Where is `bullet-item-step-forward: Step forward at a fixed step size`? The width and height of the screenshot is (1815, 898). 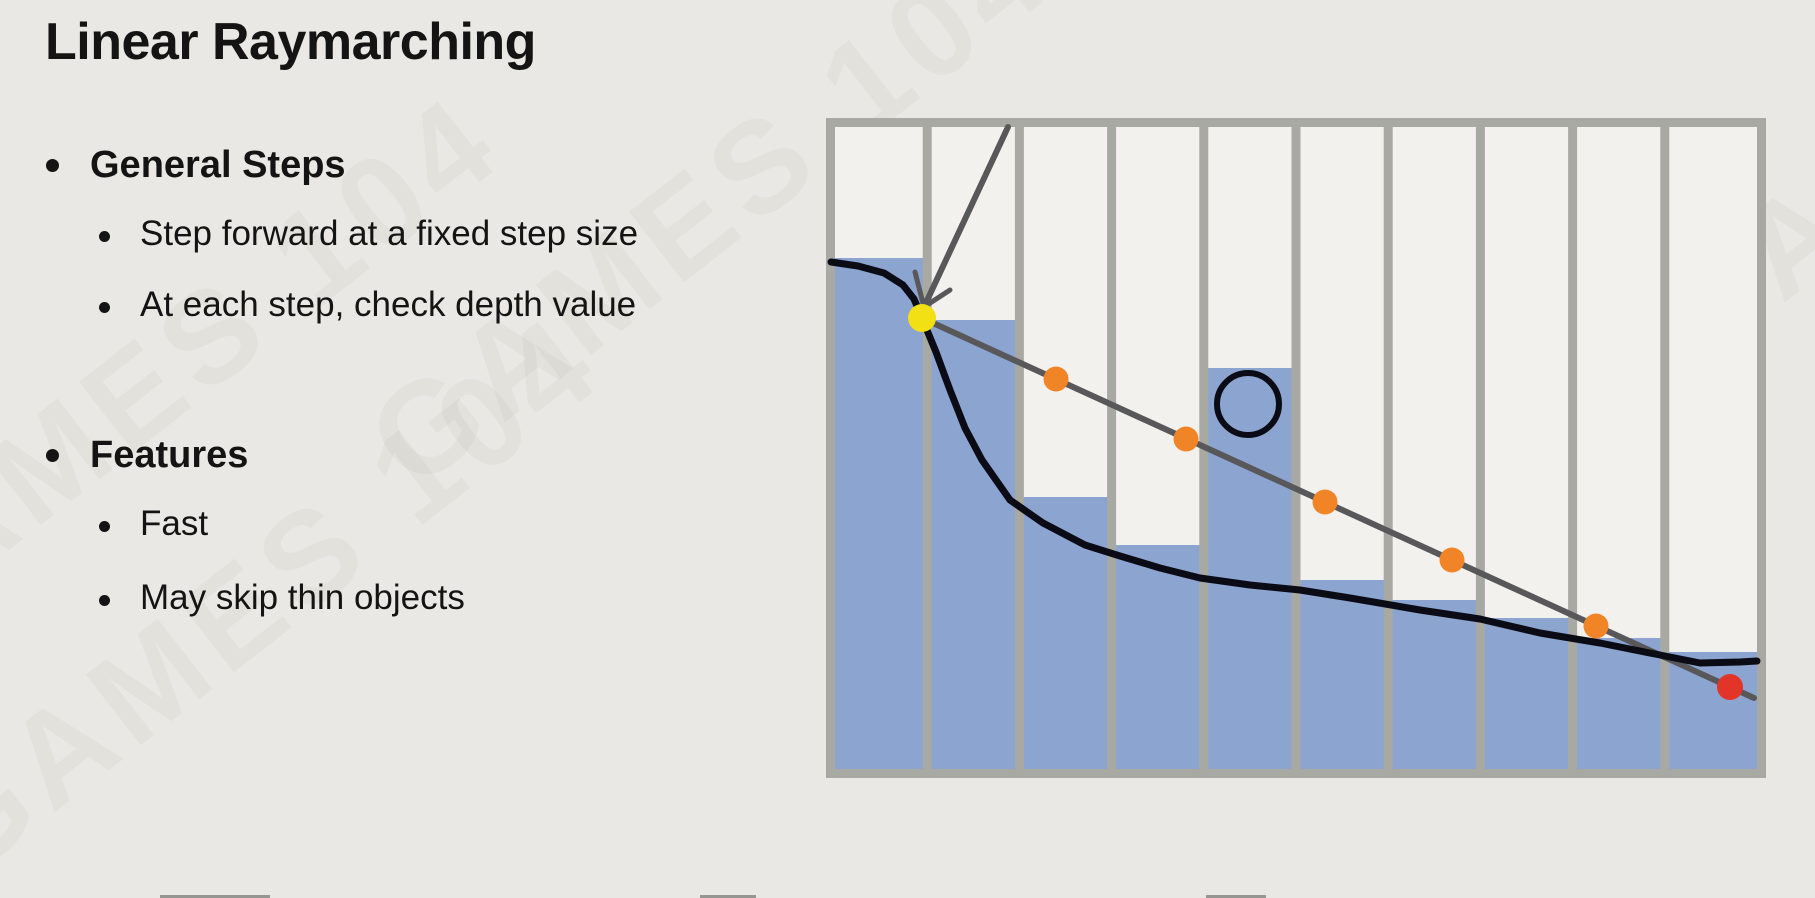 bullet-item-step-forward: Step forward at a fixed step size is located at coordinates (389, 233).